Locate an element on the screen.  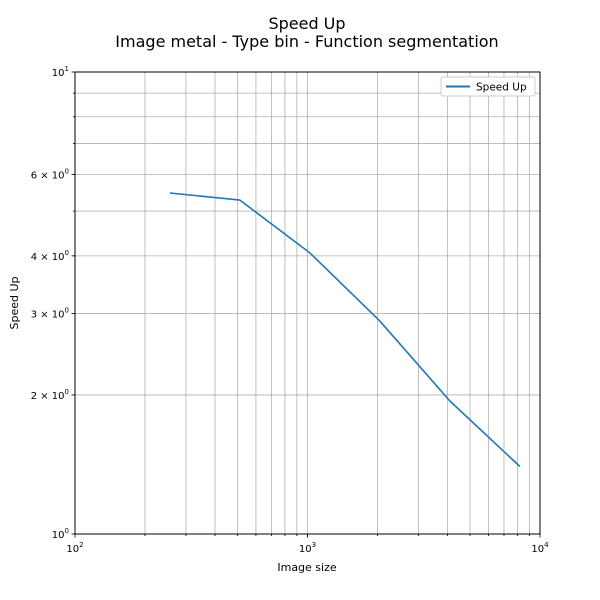
legend-box is located at coordinates (488, 86).